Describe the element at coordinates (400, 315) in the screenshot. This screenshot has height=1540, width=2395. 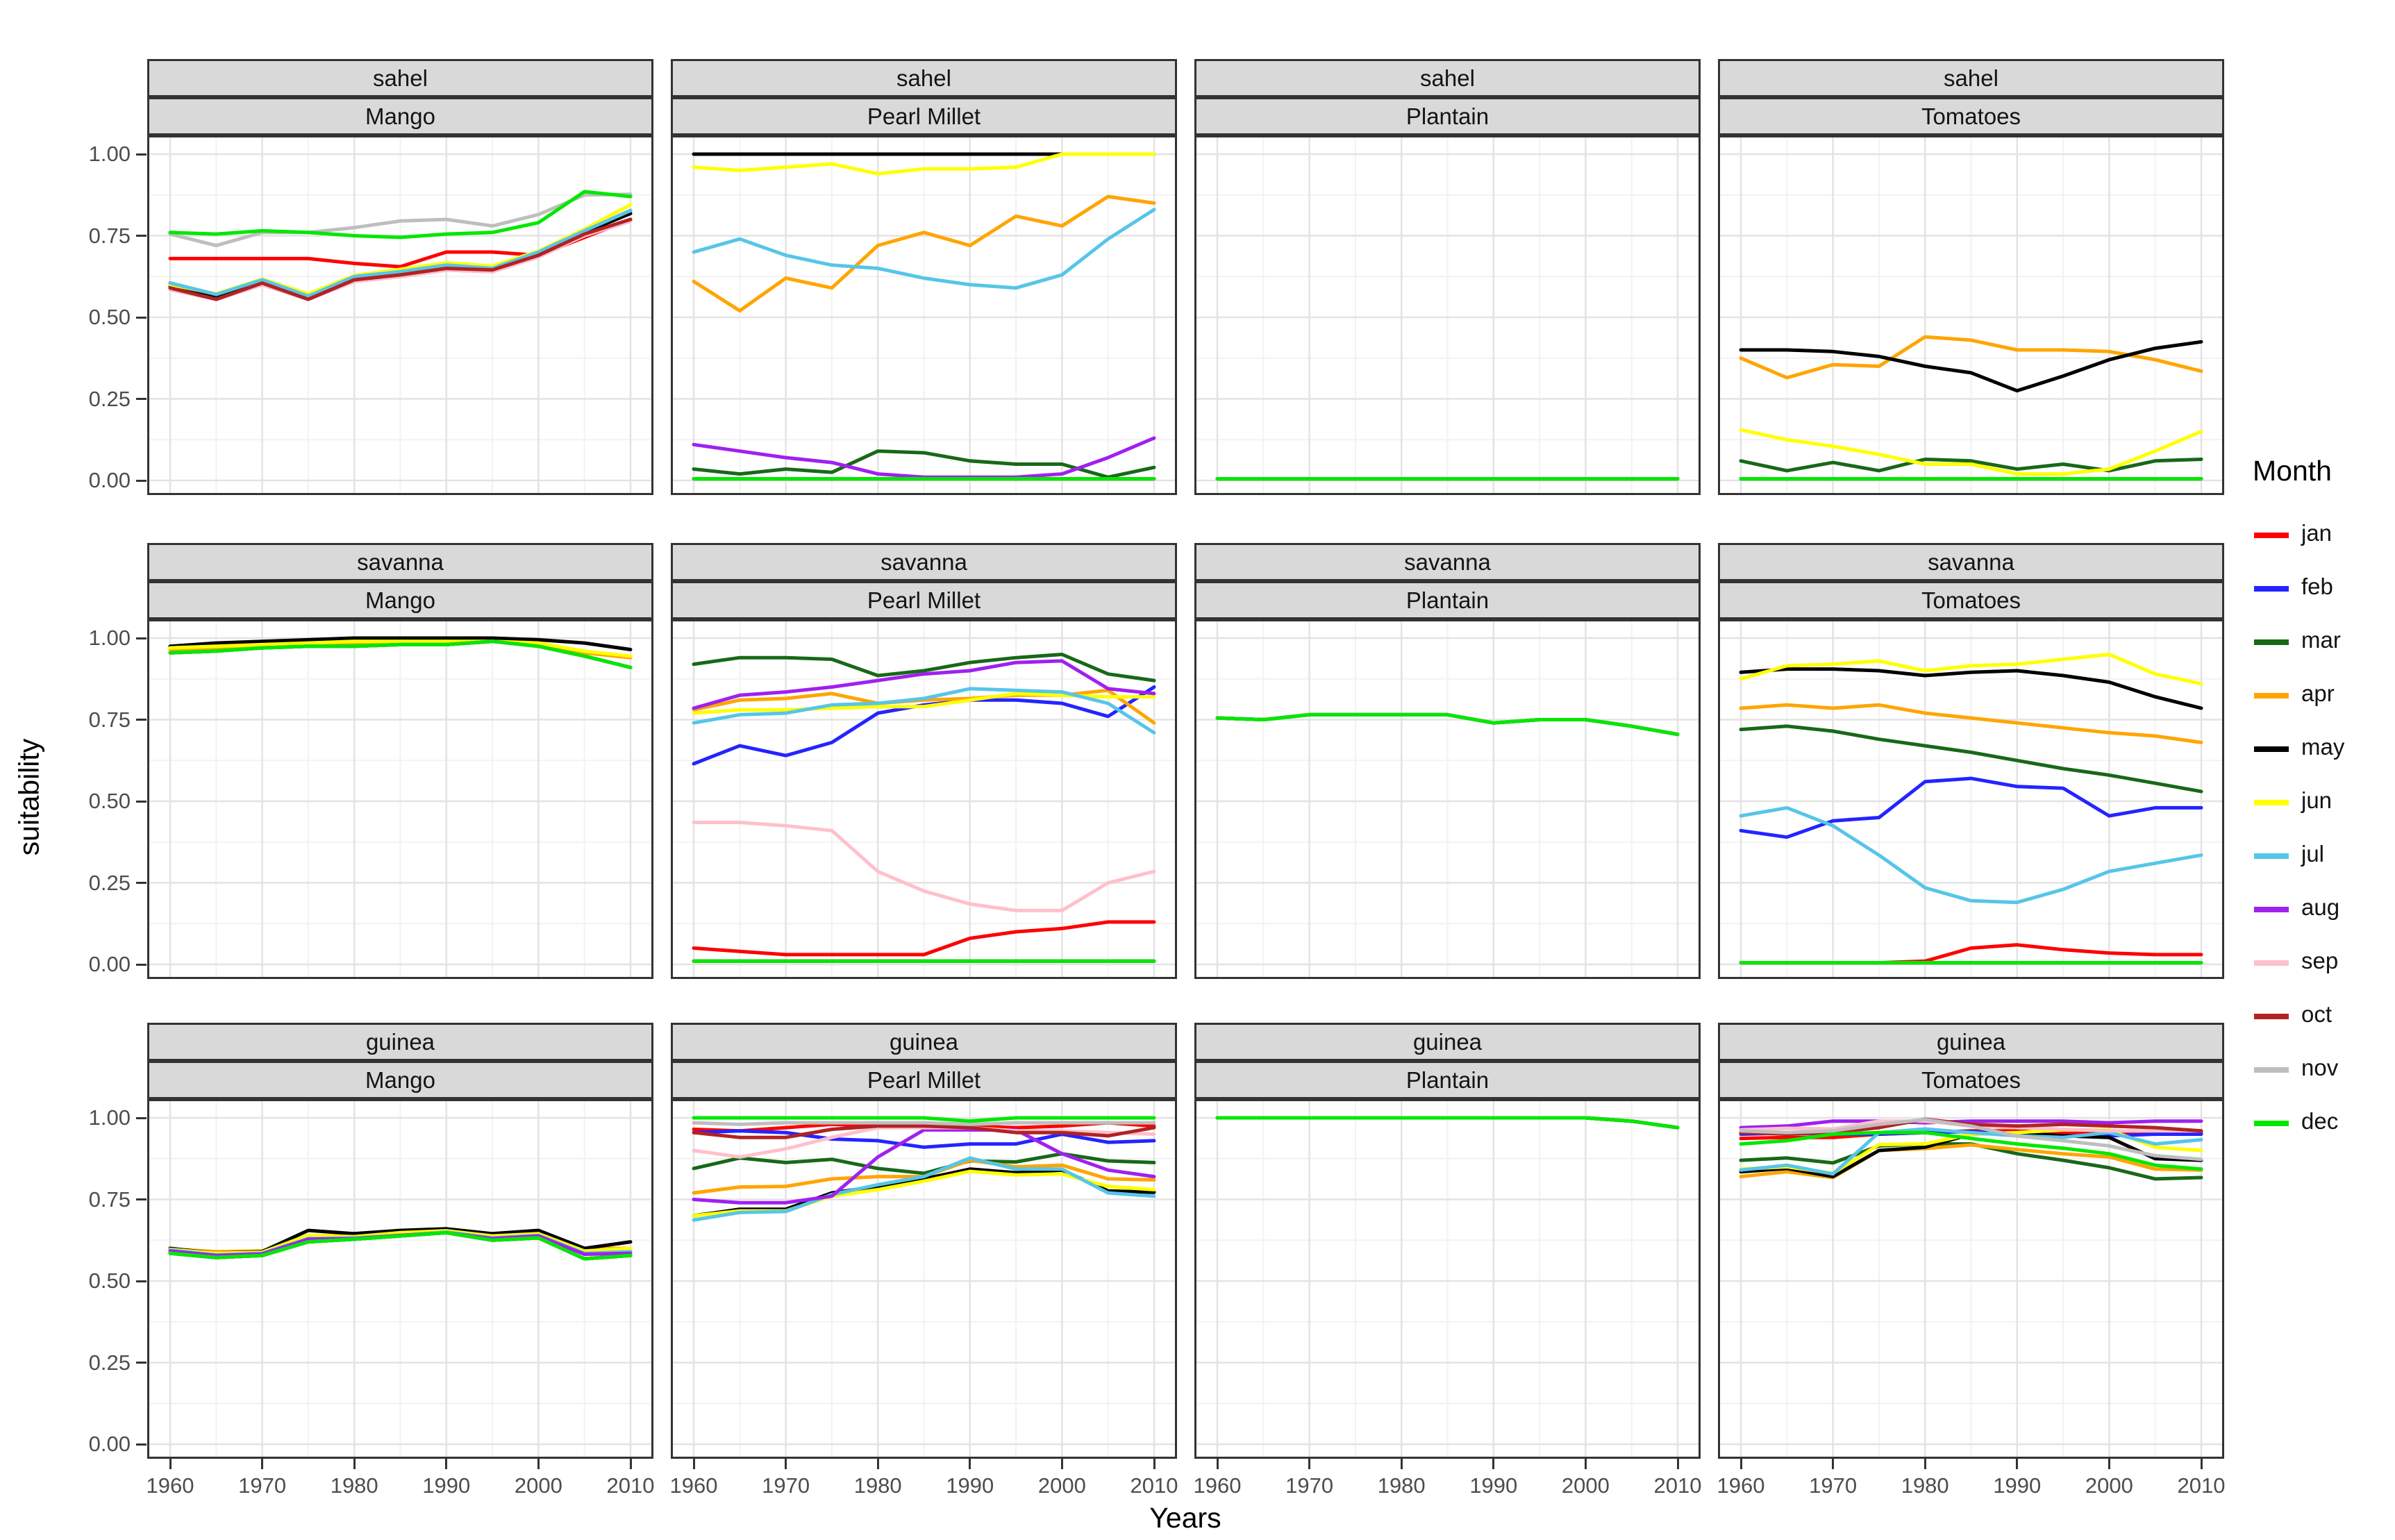
I see `panel-plot-sahel-mango` at that location.